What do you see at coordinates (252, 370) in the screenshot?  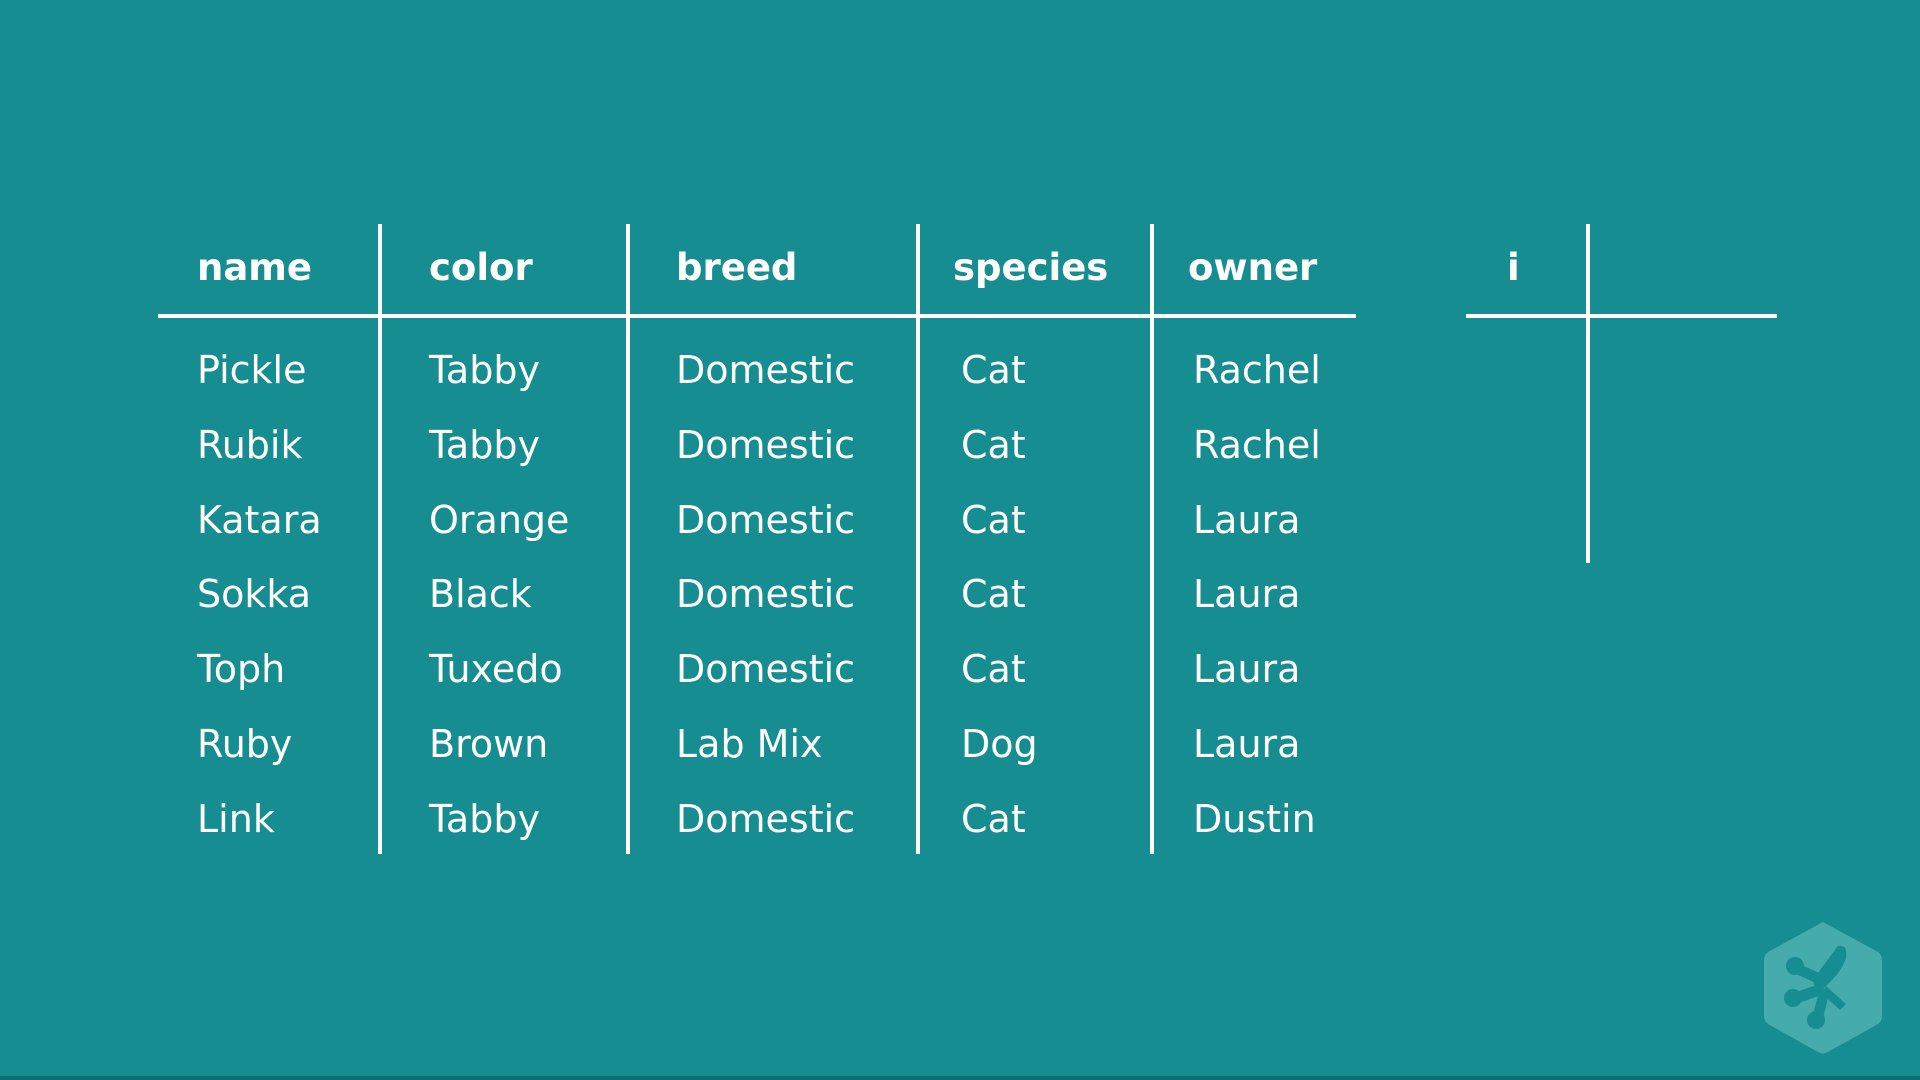 I see `cell-name: Pickle` at bounding box center [252, 370].